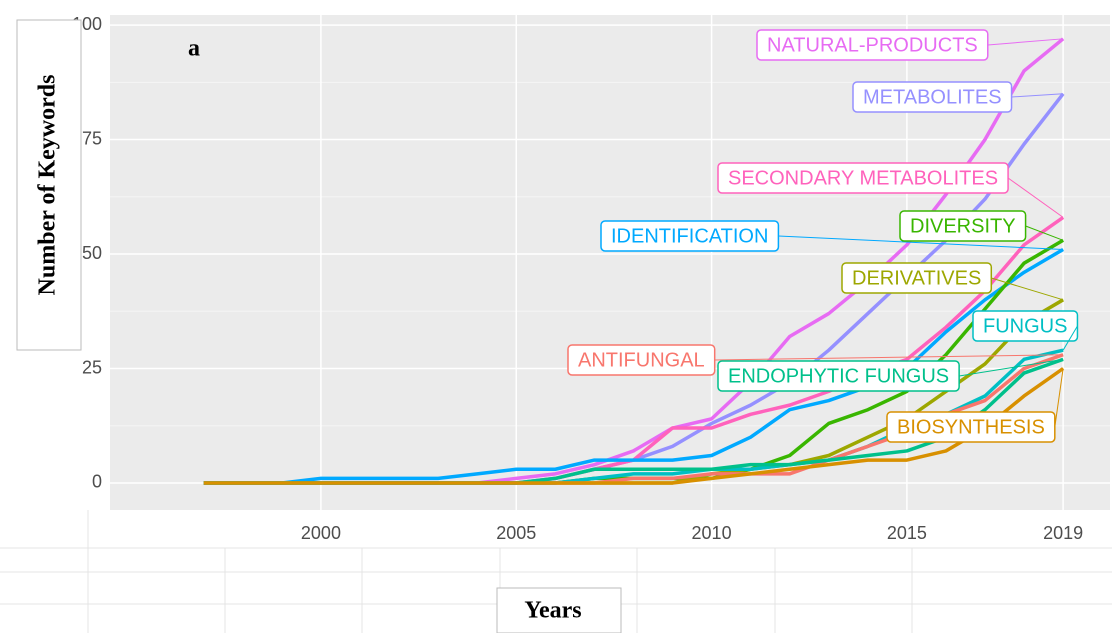  Describe the element at coordinates (863, 178) in the screenshot. I see `legend-entry: SECONDARY METABOLITES` at that location.